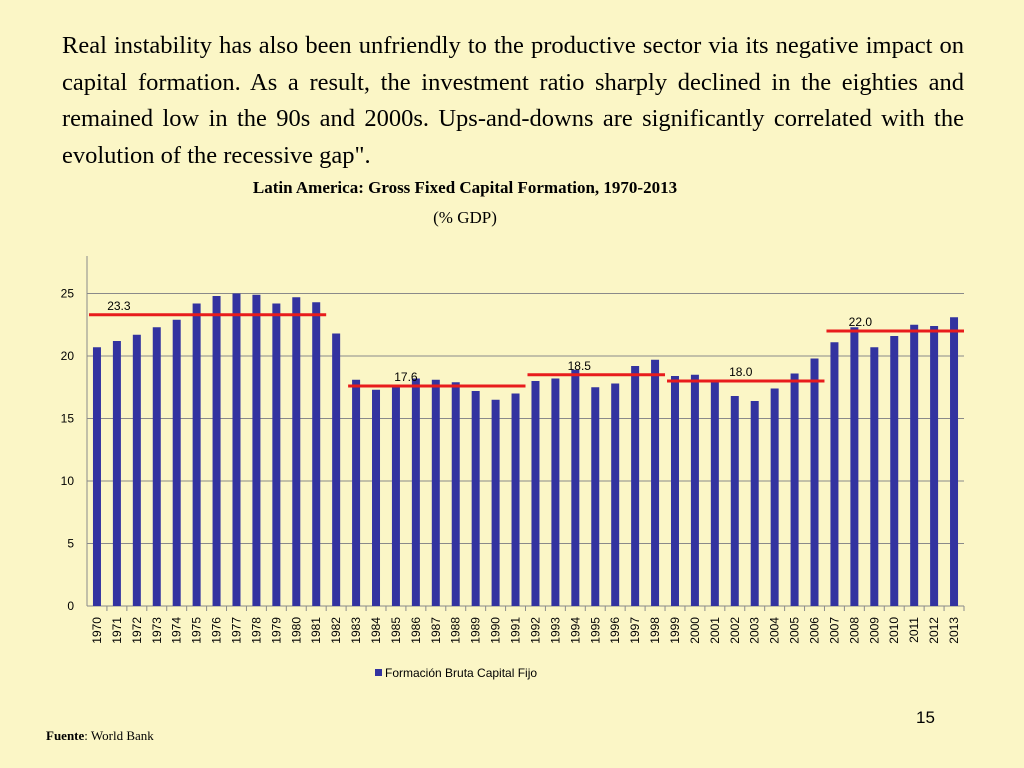 This screenshot has width=1024, height=768. Describe the element at coordinates (655, 630) in the screenshot. I see `x-tick-label: 1998` at that location.